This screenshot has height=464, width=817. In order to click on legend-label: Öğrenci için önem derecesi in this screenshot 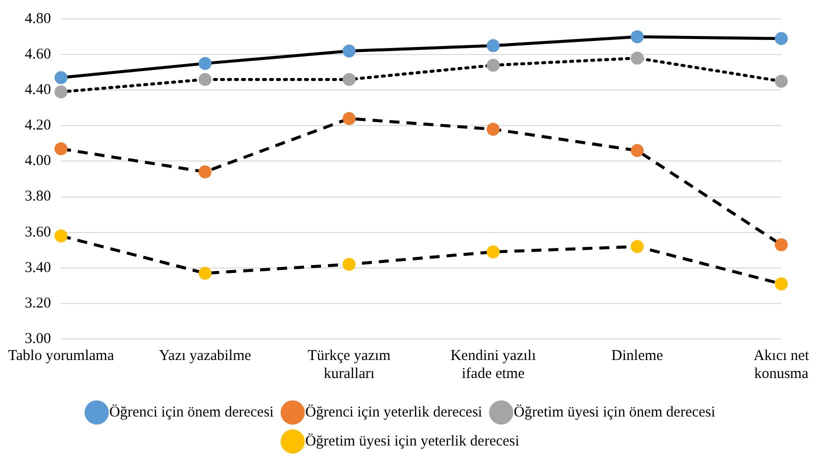, I will do `click(191, 411)`.